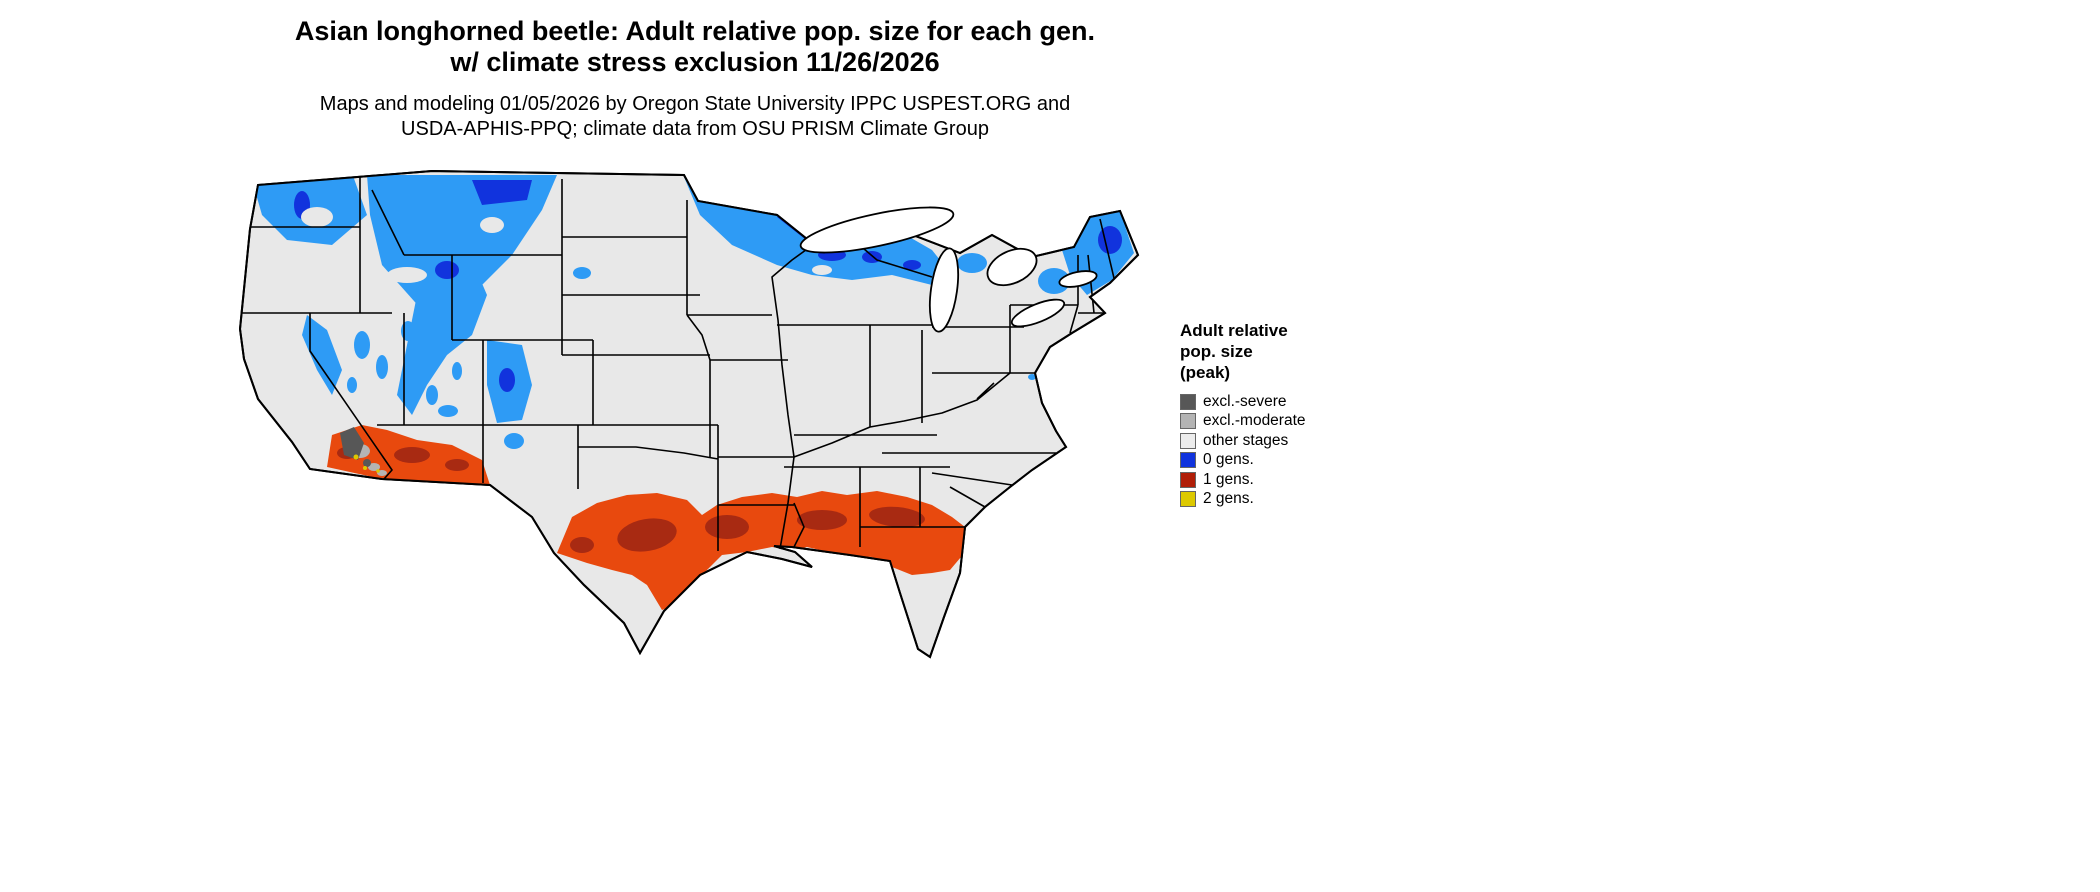 This screenshot has width=2100, height=892. What do you see at coordinates (1012, 267) in the screenshot?
I see `lake-huron` at bounding box center [1012, 267].